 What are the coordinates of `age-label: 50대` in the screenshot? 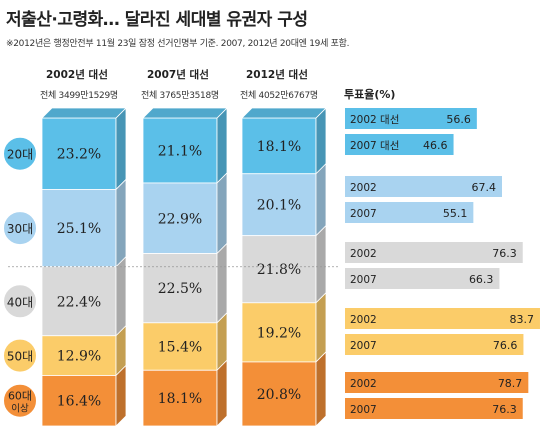 It's located at (20, 357).